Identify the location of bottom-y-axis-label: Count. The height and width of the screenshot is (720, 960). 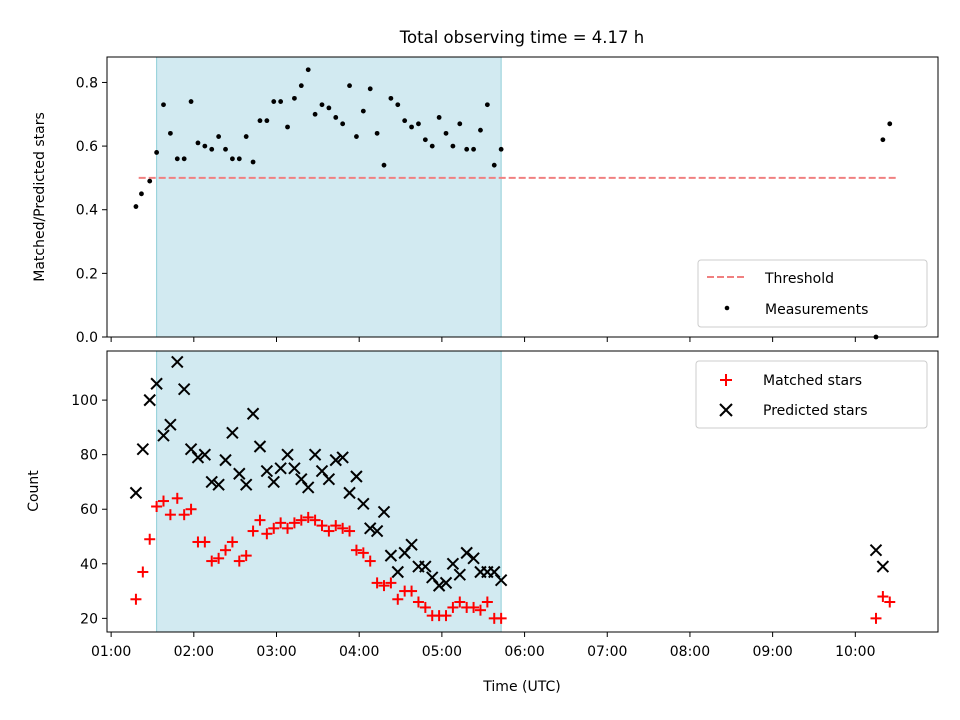
(34, 491).